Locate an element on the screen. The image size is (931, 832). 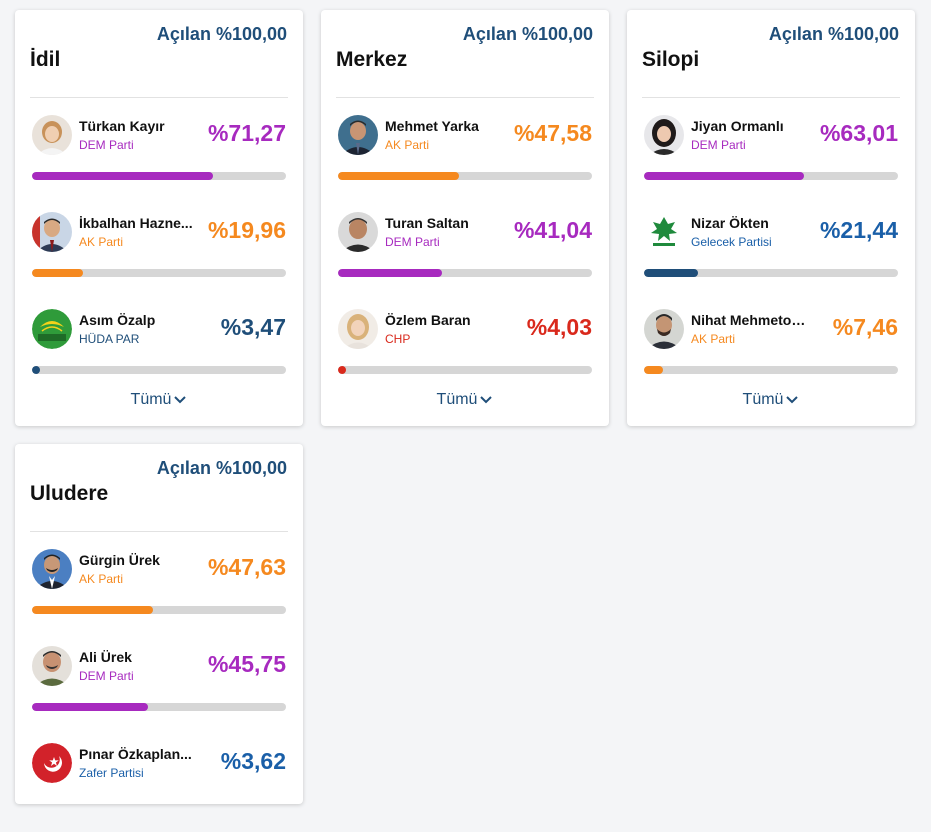
candidate-row: İkbalhan Hazne... AK Parti %19,96 is located at coordinates (159, 252).